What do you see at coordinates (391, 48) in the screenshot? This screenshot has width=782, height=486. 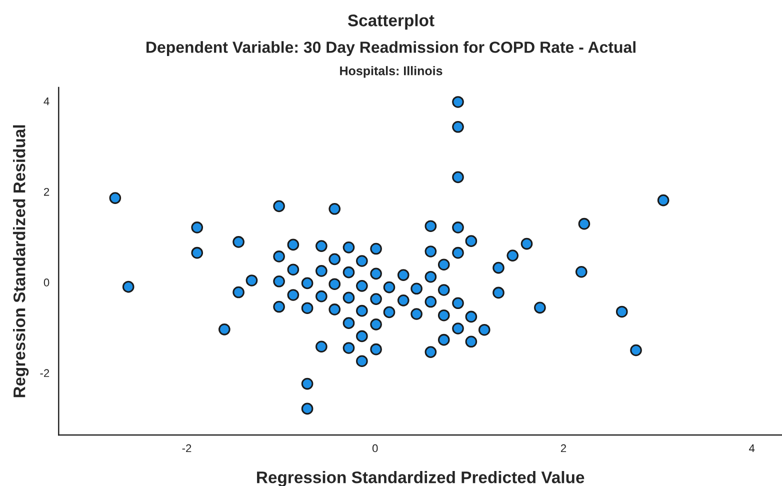 I see `chart-subtitle: Dependent Variable: 30 Day Readmission for COPD Rate - Actual` at bounding box center [391, 48].